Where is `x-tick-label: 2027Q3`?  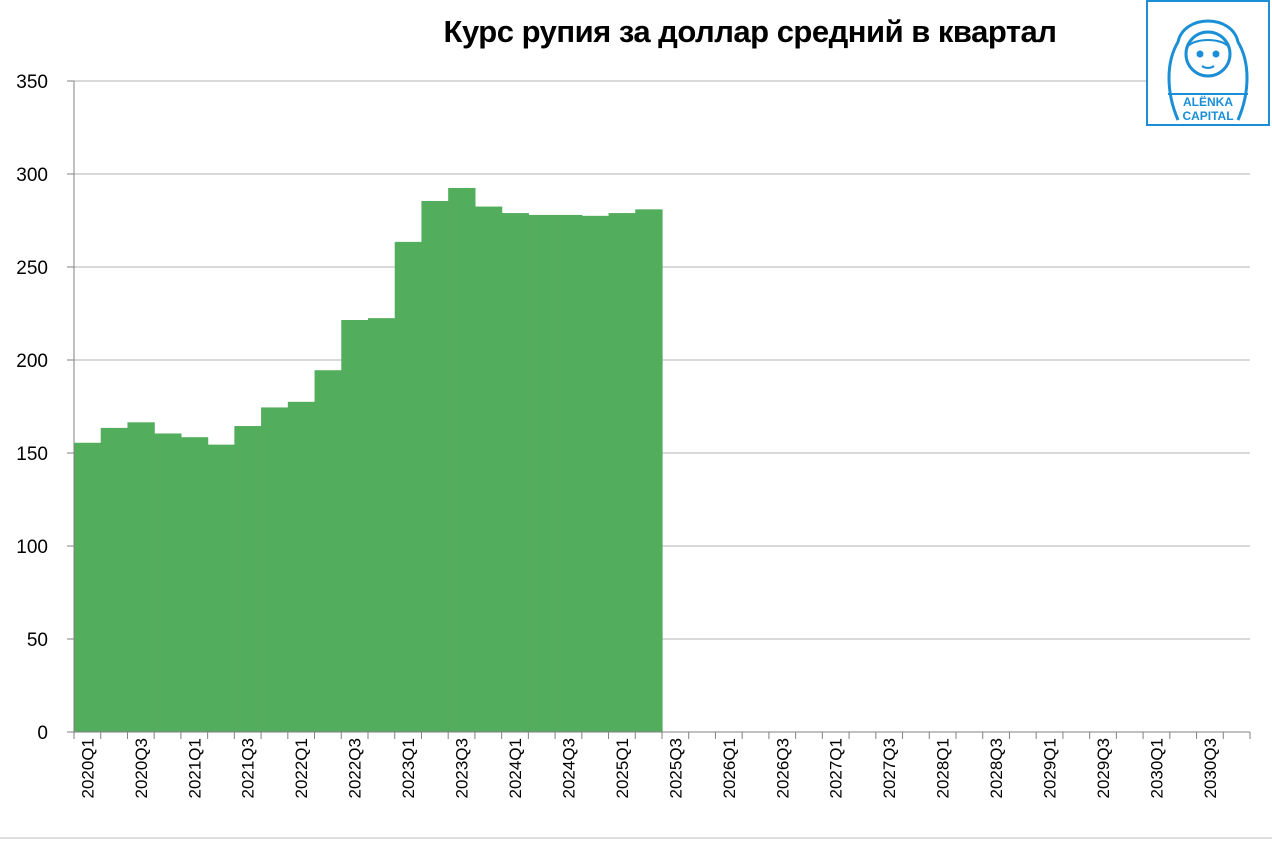 x-tick-label: 2027Q3 is located at coordinates (889, 768).